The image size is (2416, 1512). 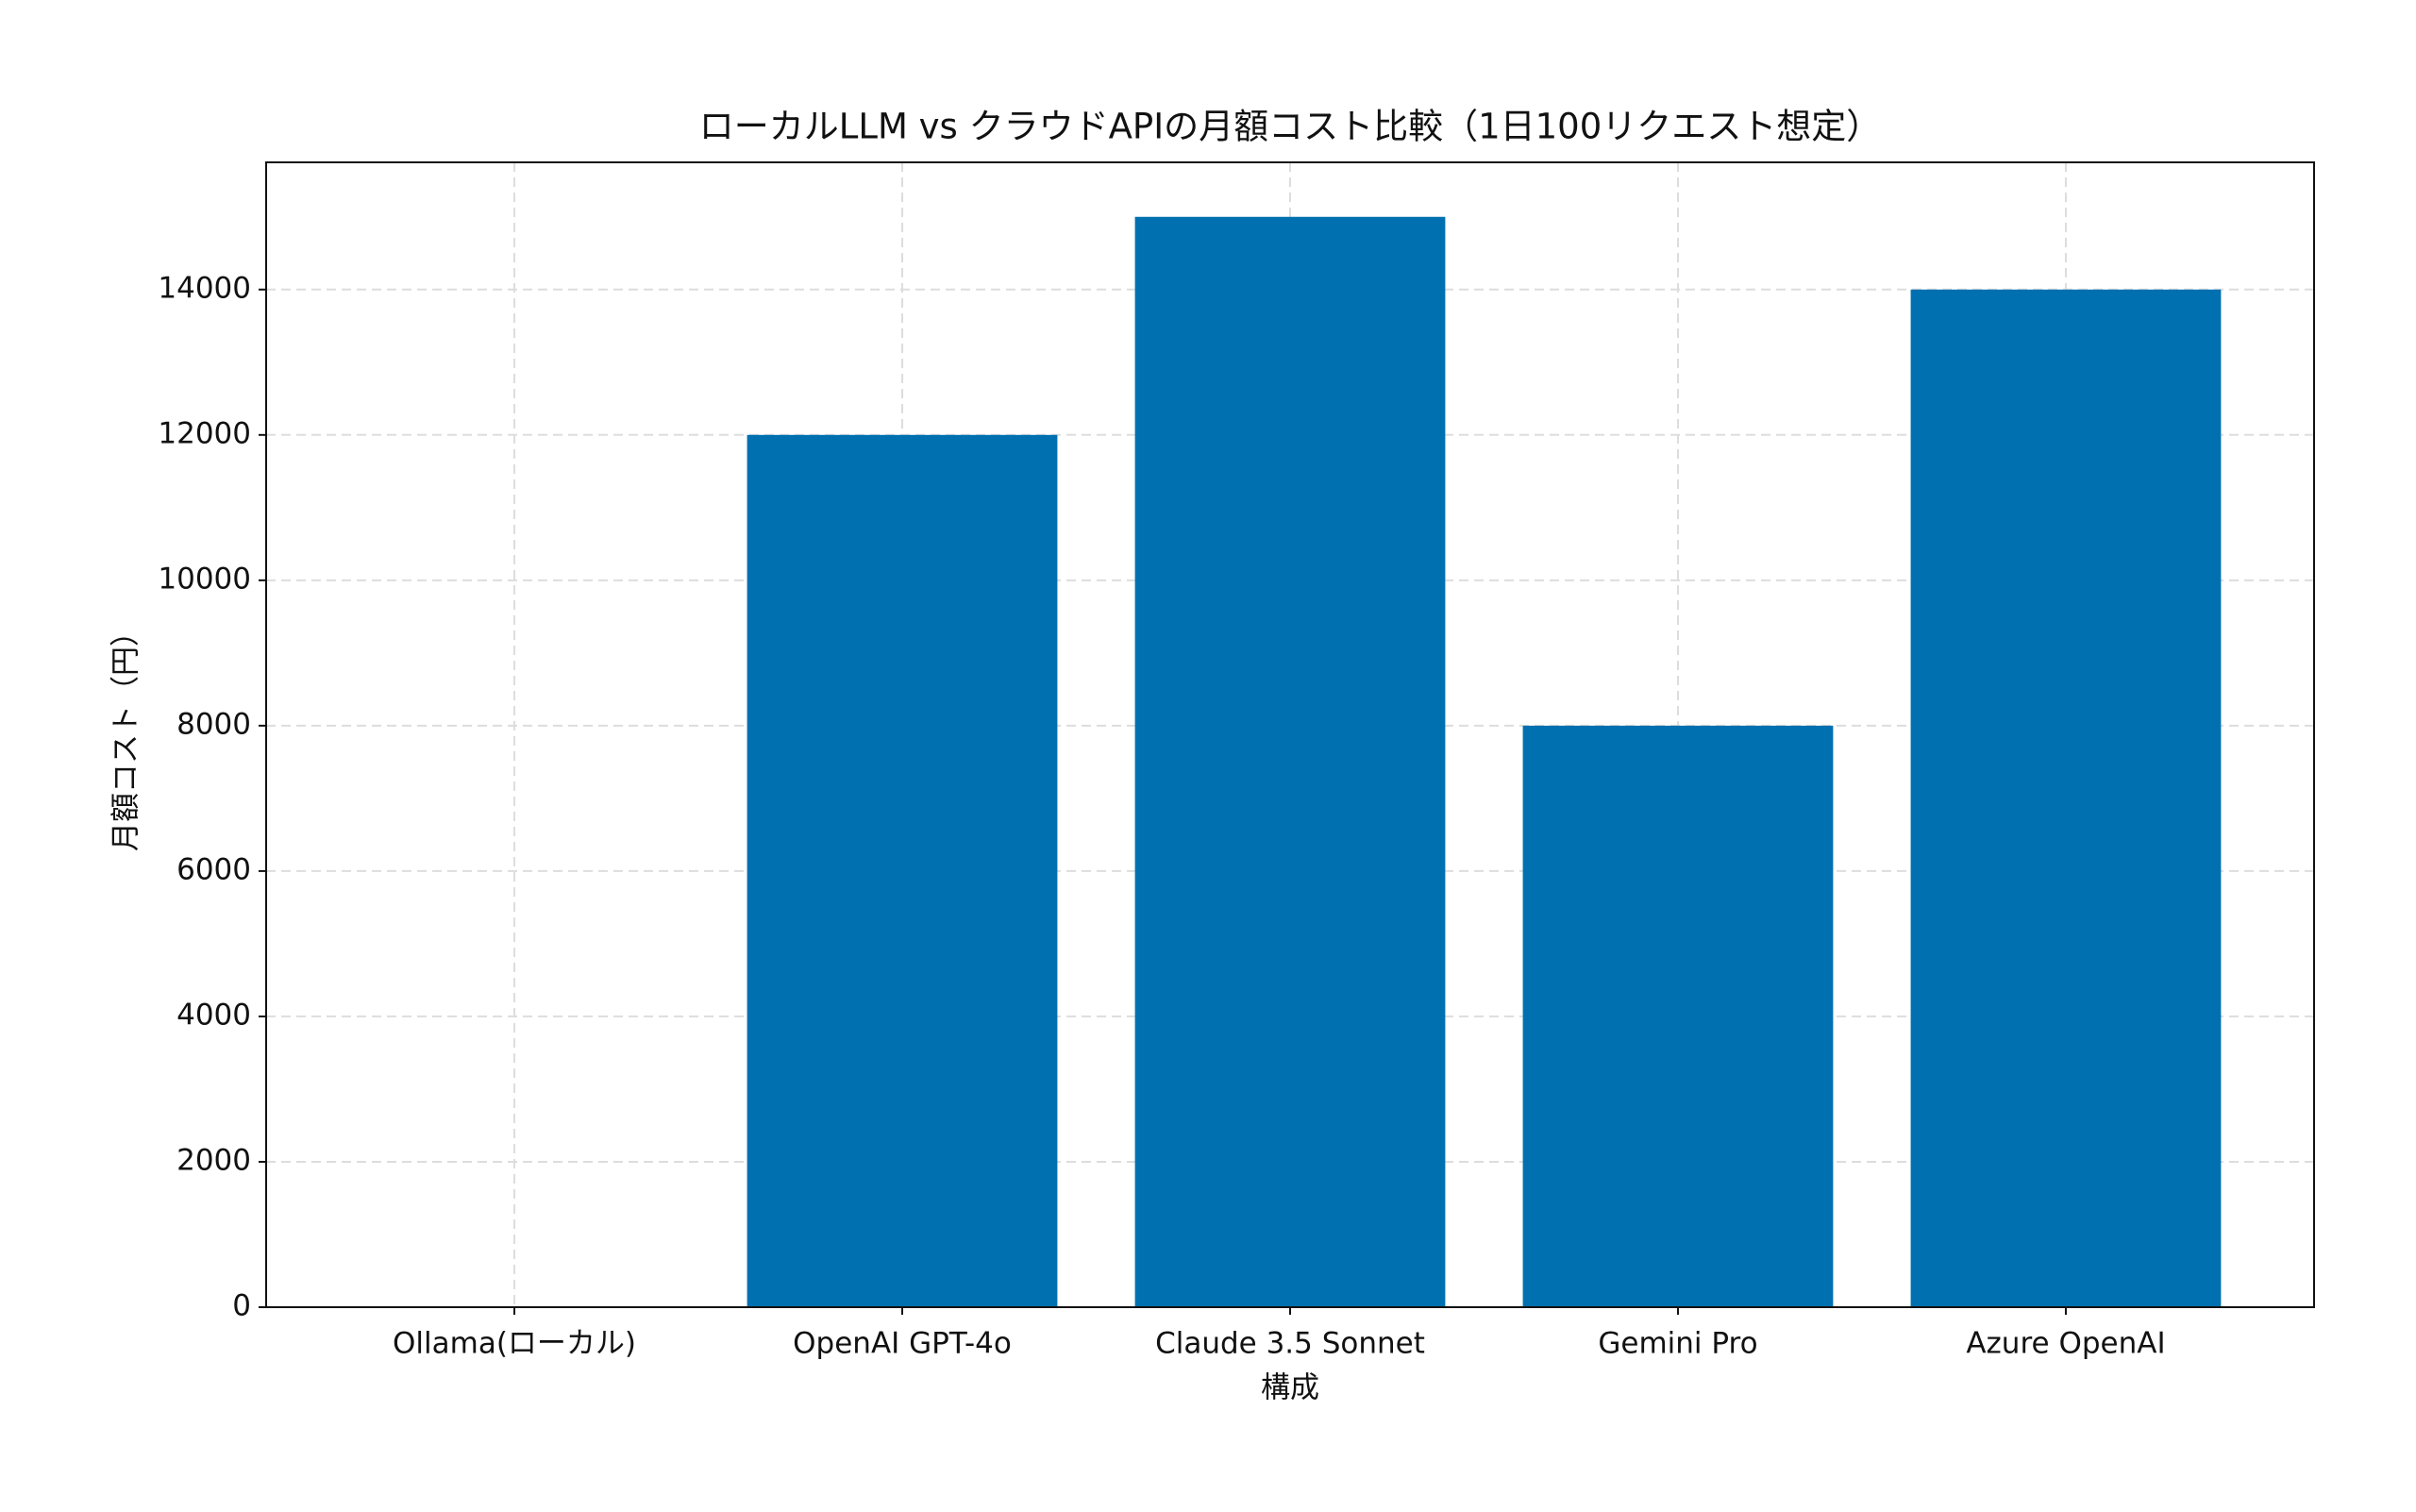 I want to click on y-tick-label: 12000, so click(x=204, y=433).